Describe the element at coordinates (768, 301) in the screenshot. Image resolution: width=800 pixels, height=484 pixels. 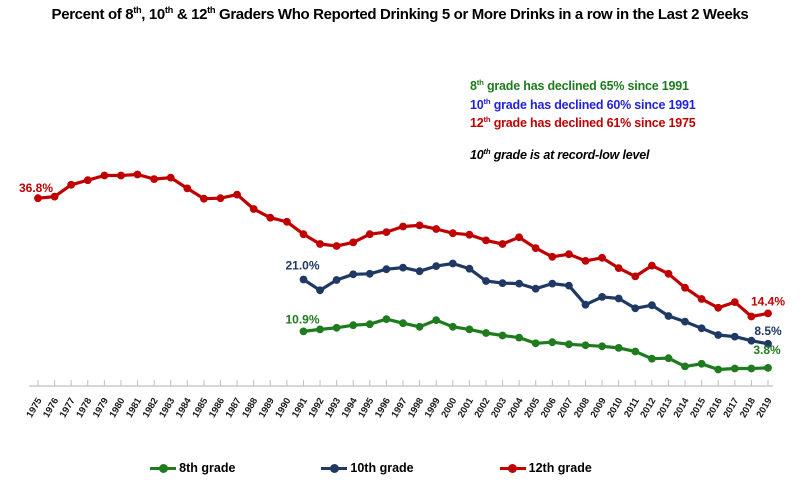
I see `point-value-label: 14.4%` at that location.